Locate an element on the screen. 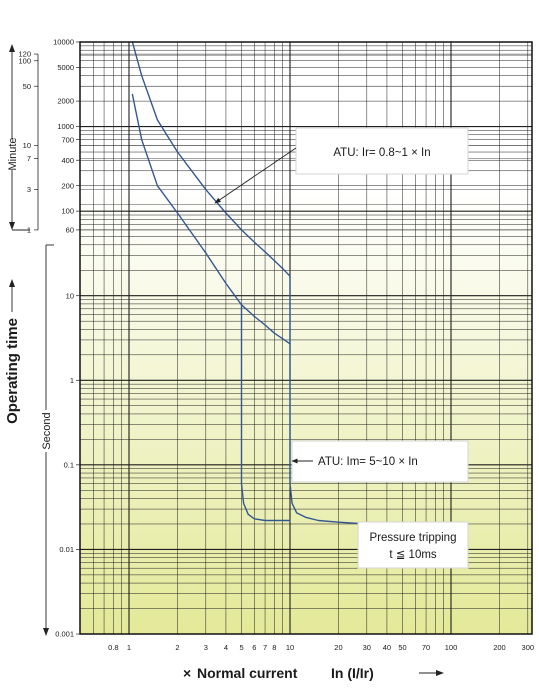 Image resolution: width=539 pixels, height=699 pixels. annotation-atu-ir: ATU: Ir= 0.8~1 × In is located at coordinates (341, 165).